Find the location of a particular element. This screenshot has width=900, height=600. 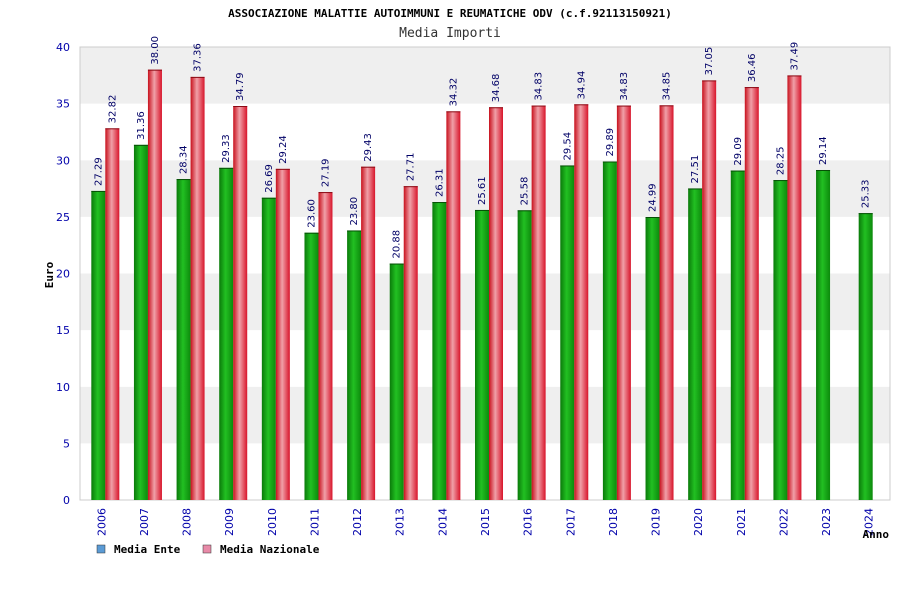

data-label: 29.14 is located at coordinates (823, 150).